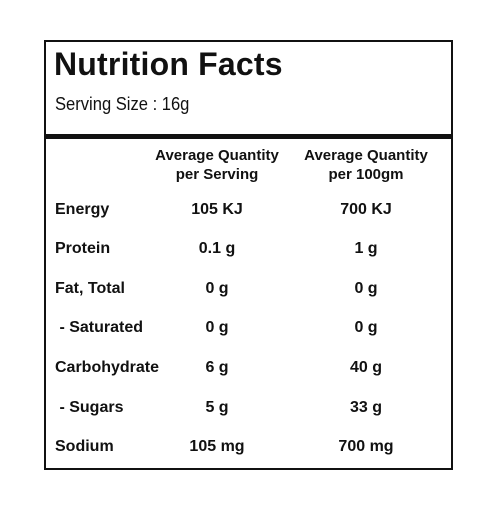 The height and width of the screenshot is (514, 500). What do you see at coordinates (248, 250) in the screenshot?
I see `table-row: Protein 0.1 g 1 g` at bounding box center [248, 250].